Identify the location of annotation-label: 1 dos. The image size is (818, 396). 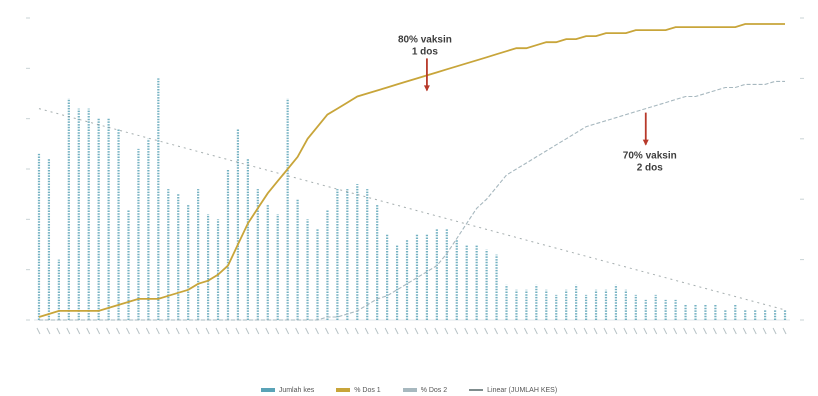
(425, 51).